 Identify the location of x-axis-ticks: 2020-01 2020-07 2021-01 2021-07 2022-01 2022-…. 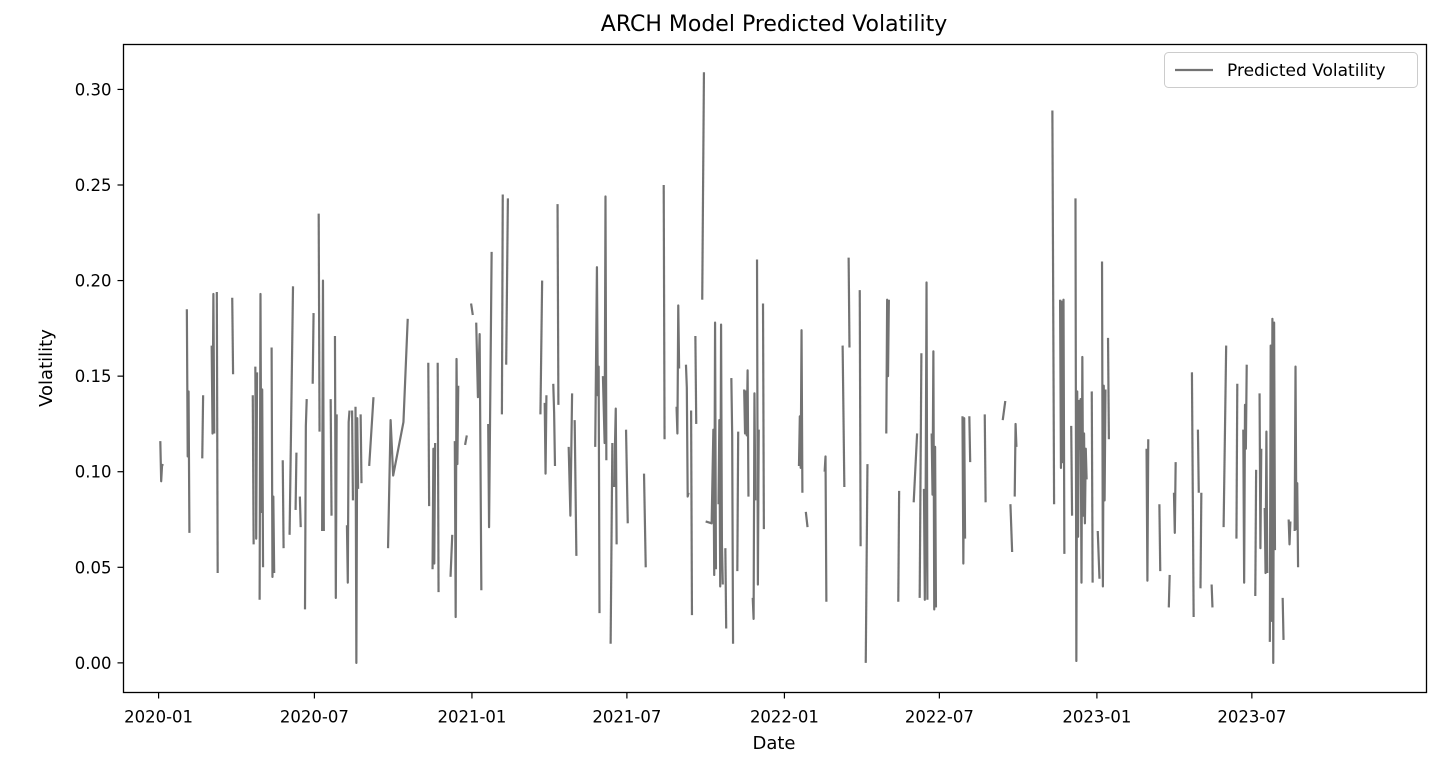
(705, 709).